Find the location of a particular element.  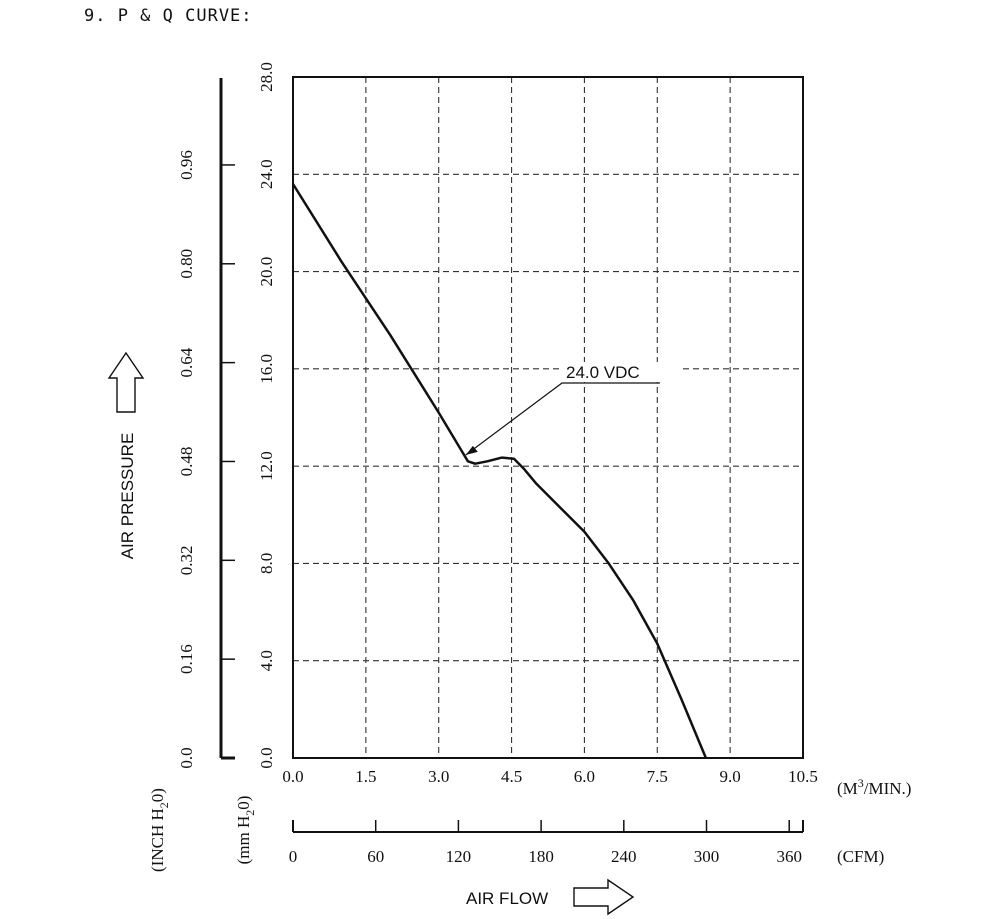

y-inch-axis-unit: (INCH H20) is located at coordinates (159, 830).